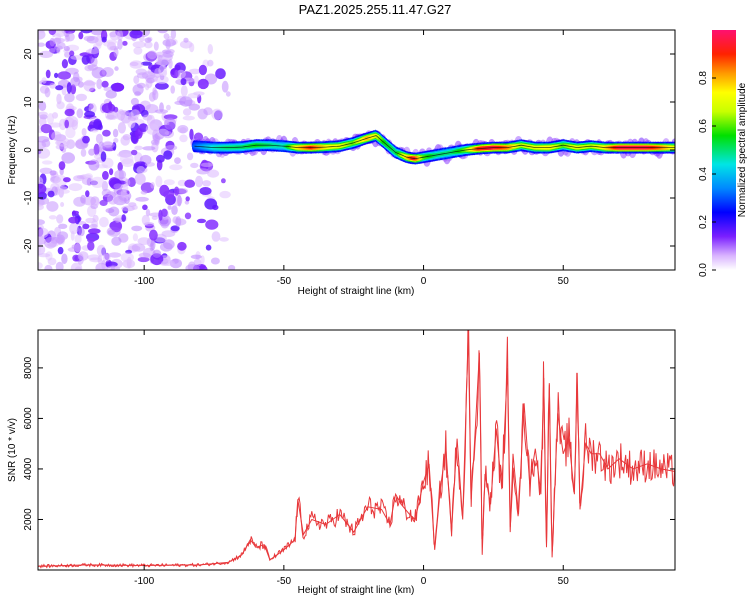 The width and height of the screenshot is (750, 600). Describe the element at coordinates (703, 174) in the screenshot. I see `colorbar-tick-label: 0.4` at that location.